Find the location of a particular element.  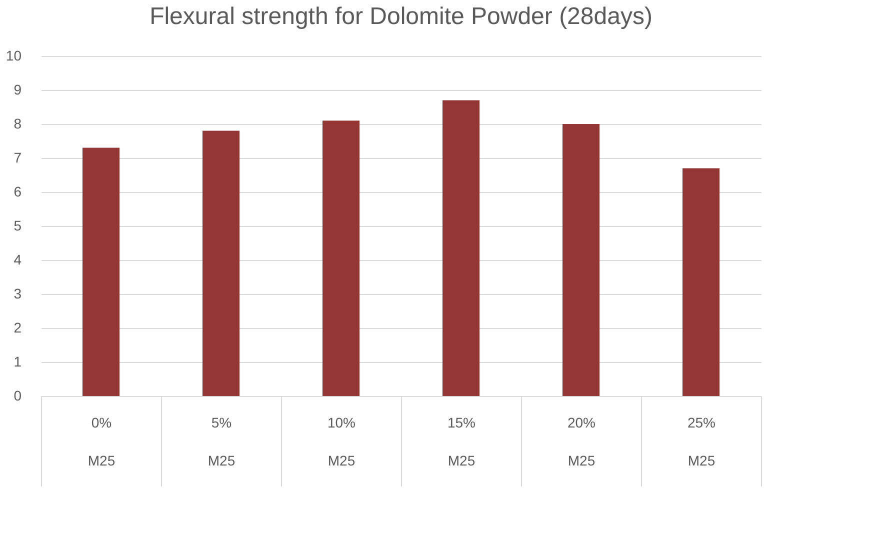

y-tick-label: 0 is located at coordinates (18, 396).